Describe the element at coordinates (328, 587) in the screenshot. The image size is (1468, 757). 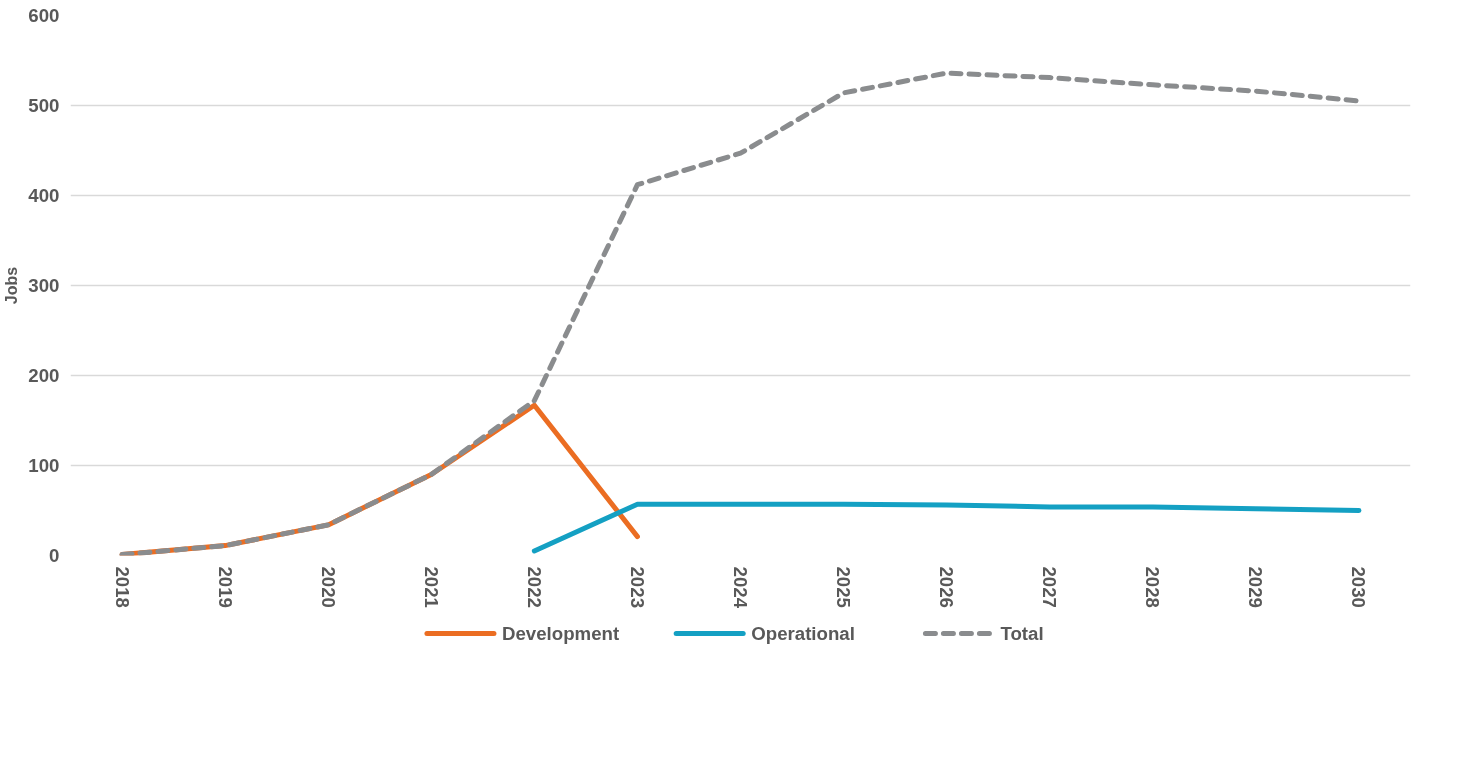
I see `x-tick-label: 2020` at that location.